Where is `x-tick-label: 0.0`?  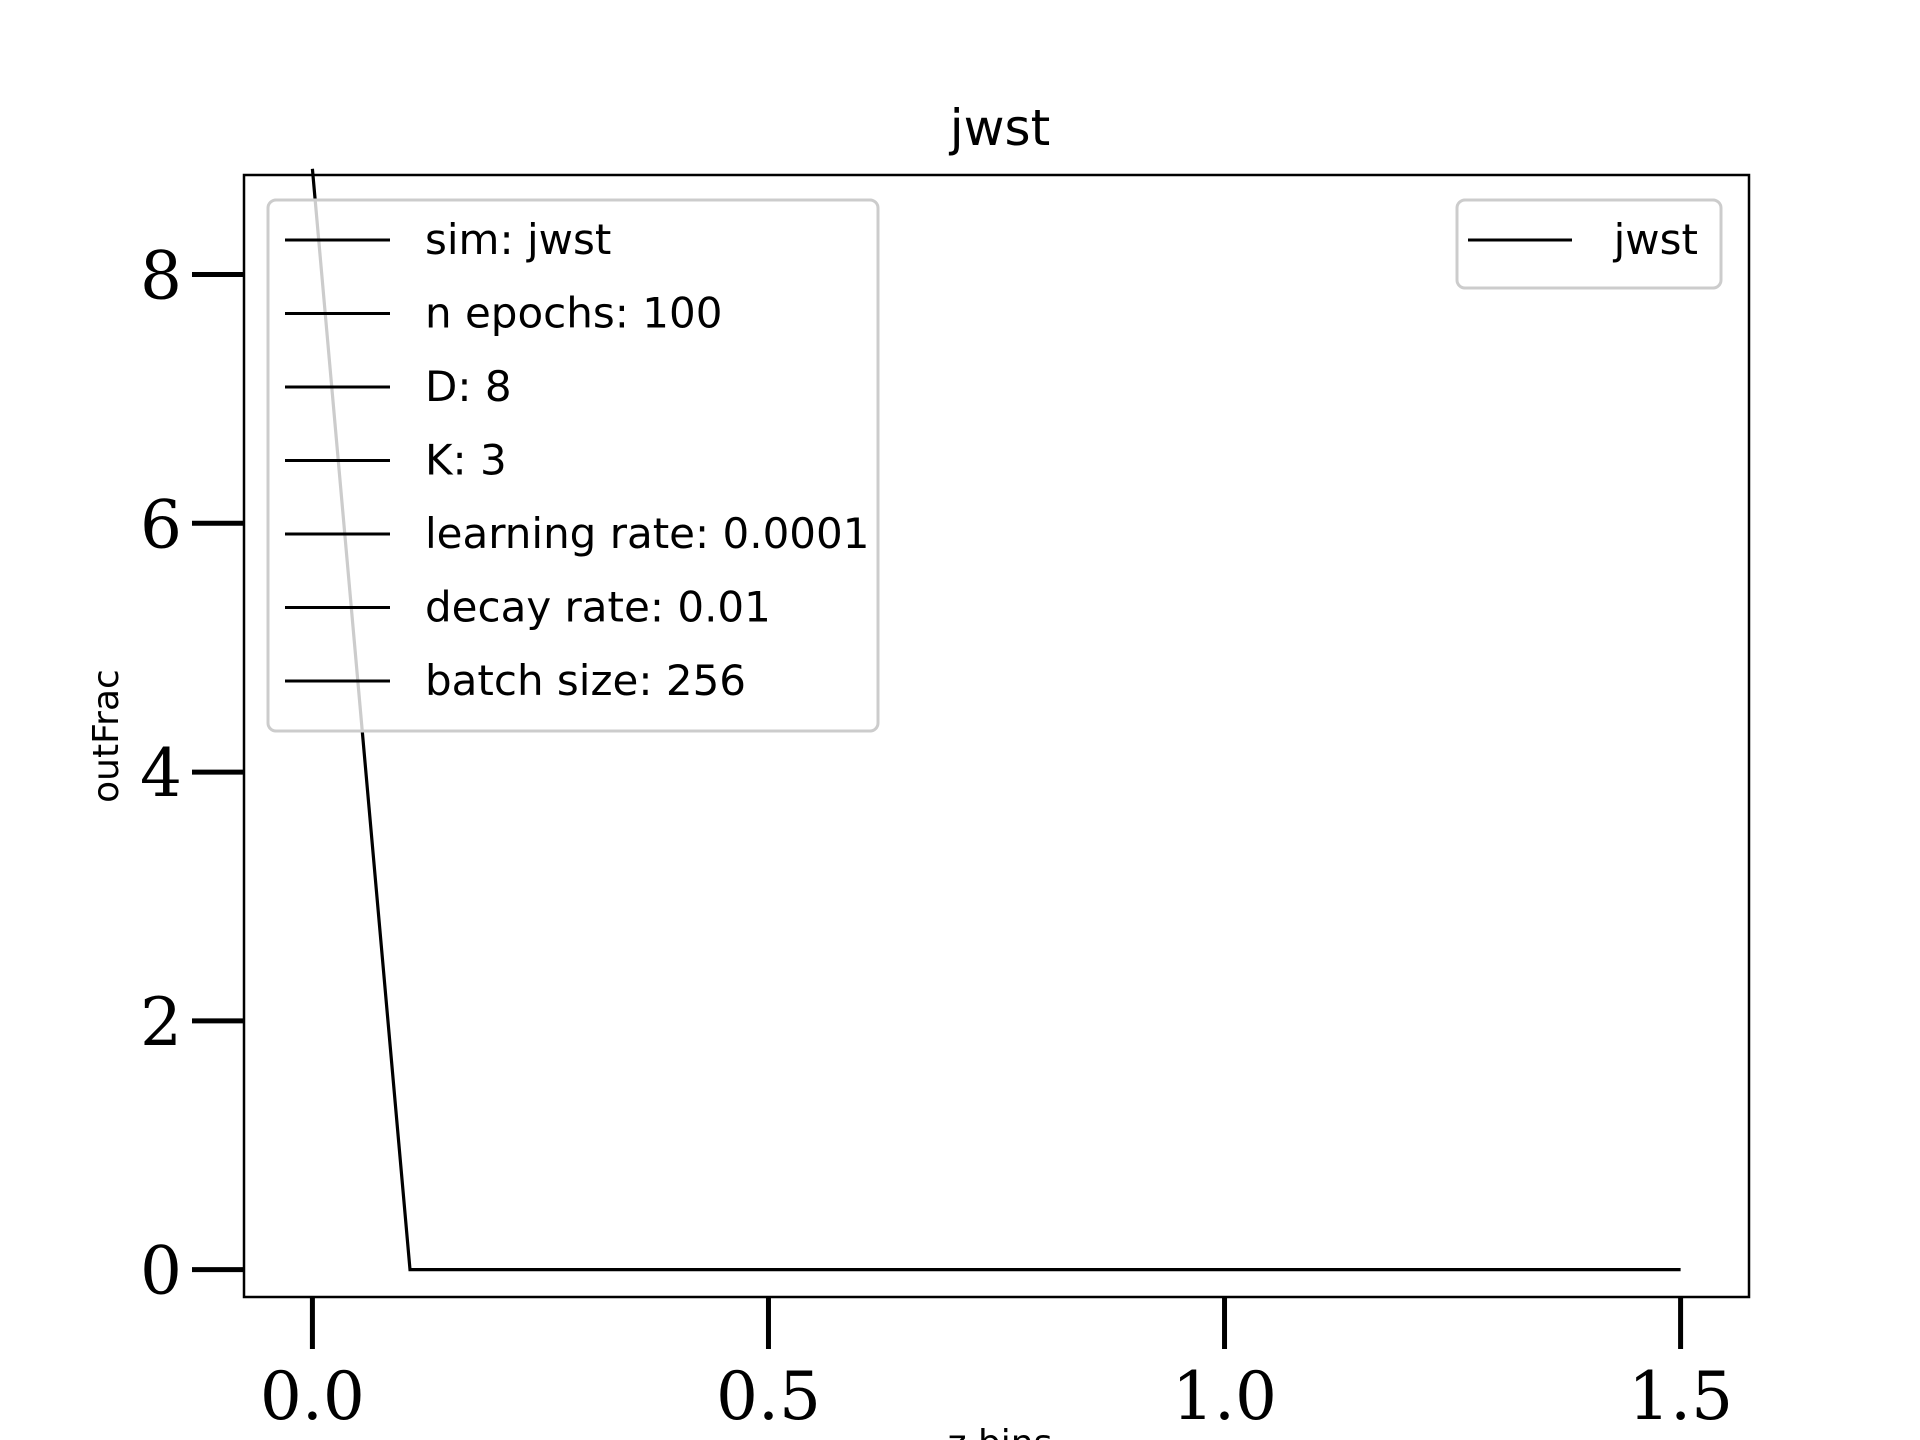 x-tick-label: 0.0 is located at coordinates (312, 1396).